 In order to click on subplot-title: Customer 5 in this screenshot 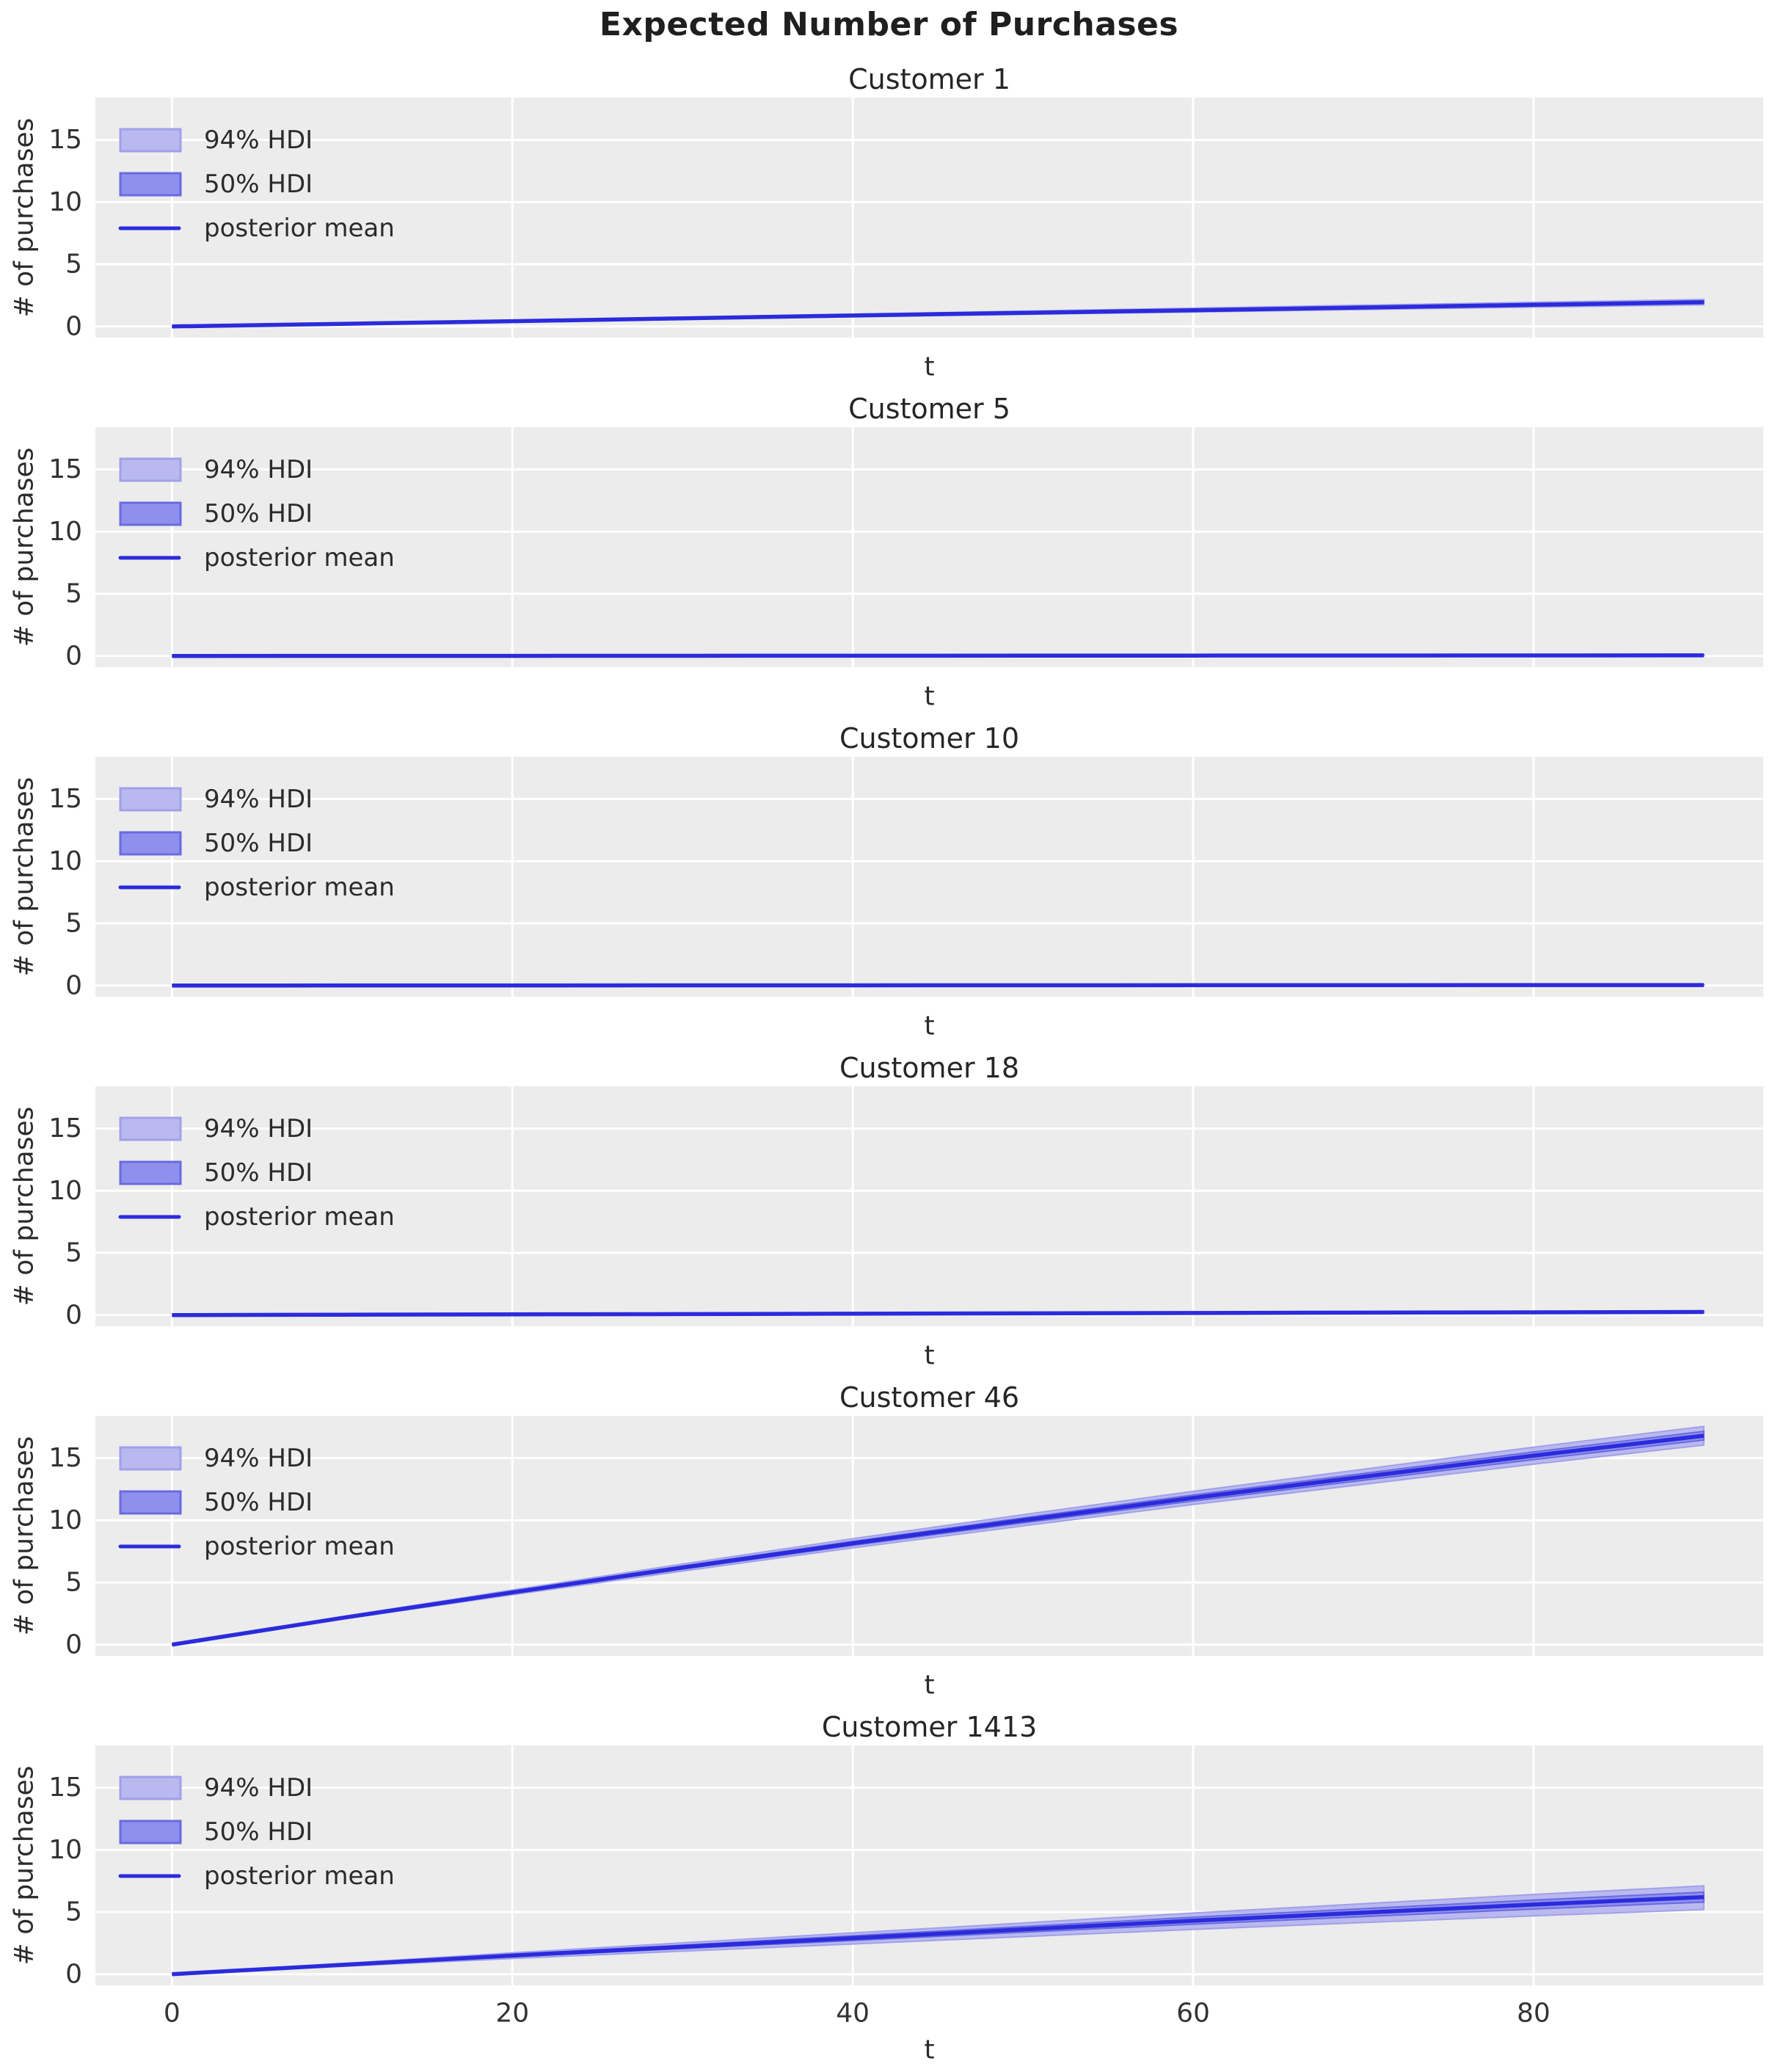, I will do `click(929, 409)`.